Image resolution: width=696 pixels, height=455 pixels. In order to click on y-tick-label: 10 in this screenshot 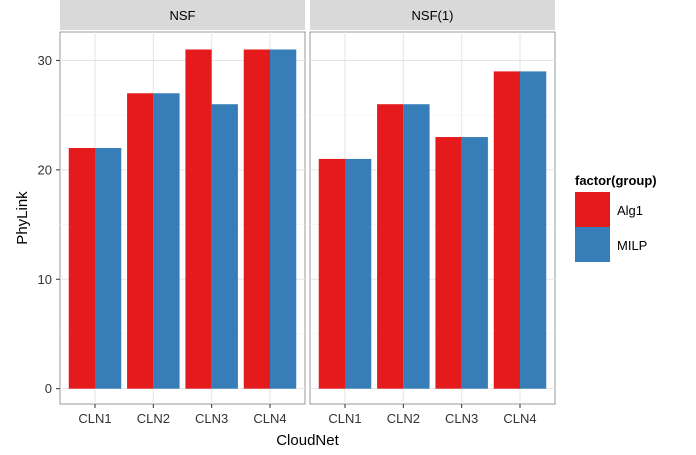, I will do `click(45, 279)`.